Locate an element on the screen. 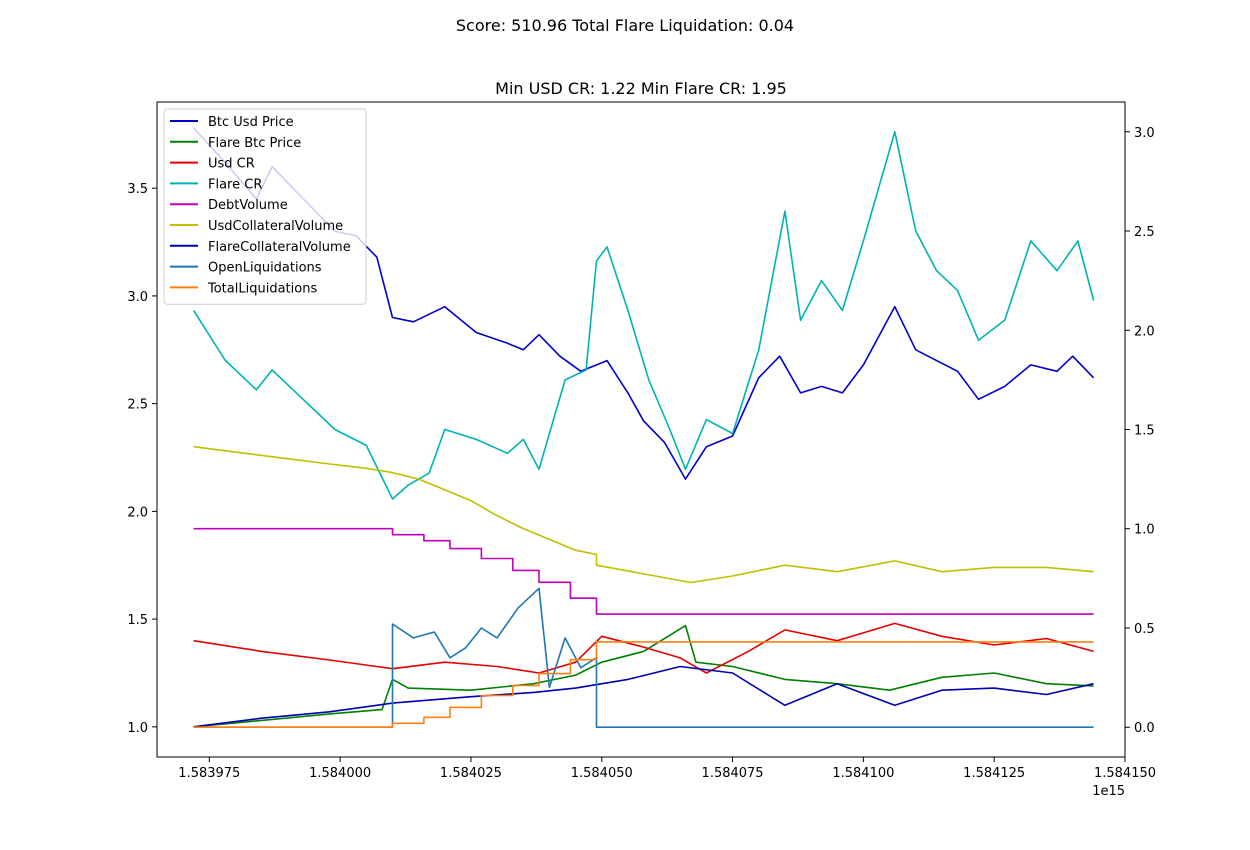 This screenshot has width=1250, height=850. x-tick-label: 1.583975 is located at coordinates (209, 773).